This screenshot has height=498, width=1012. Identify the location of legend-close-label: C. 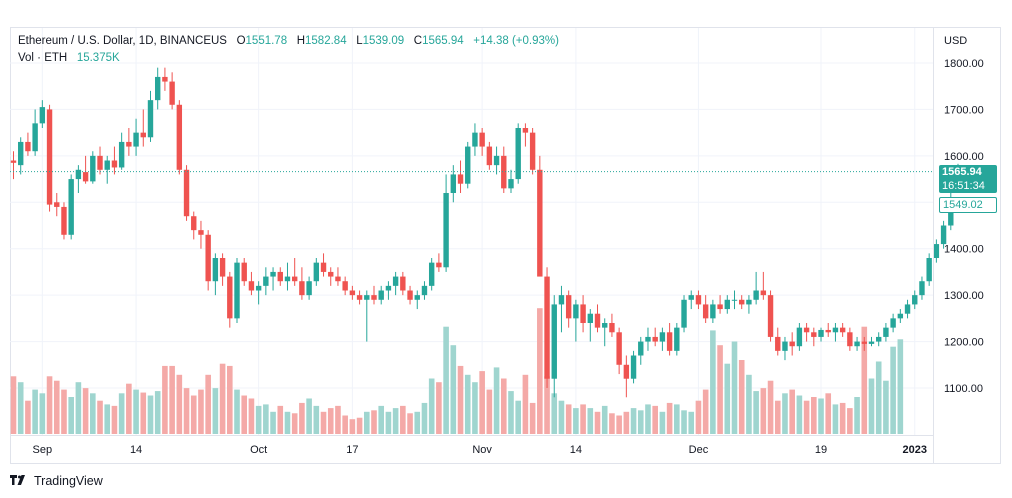
(418, 41).